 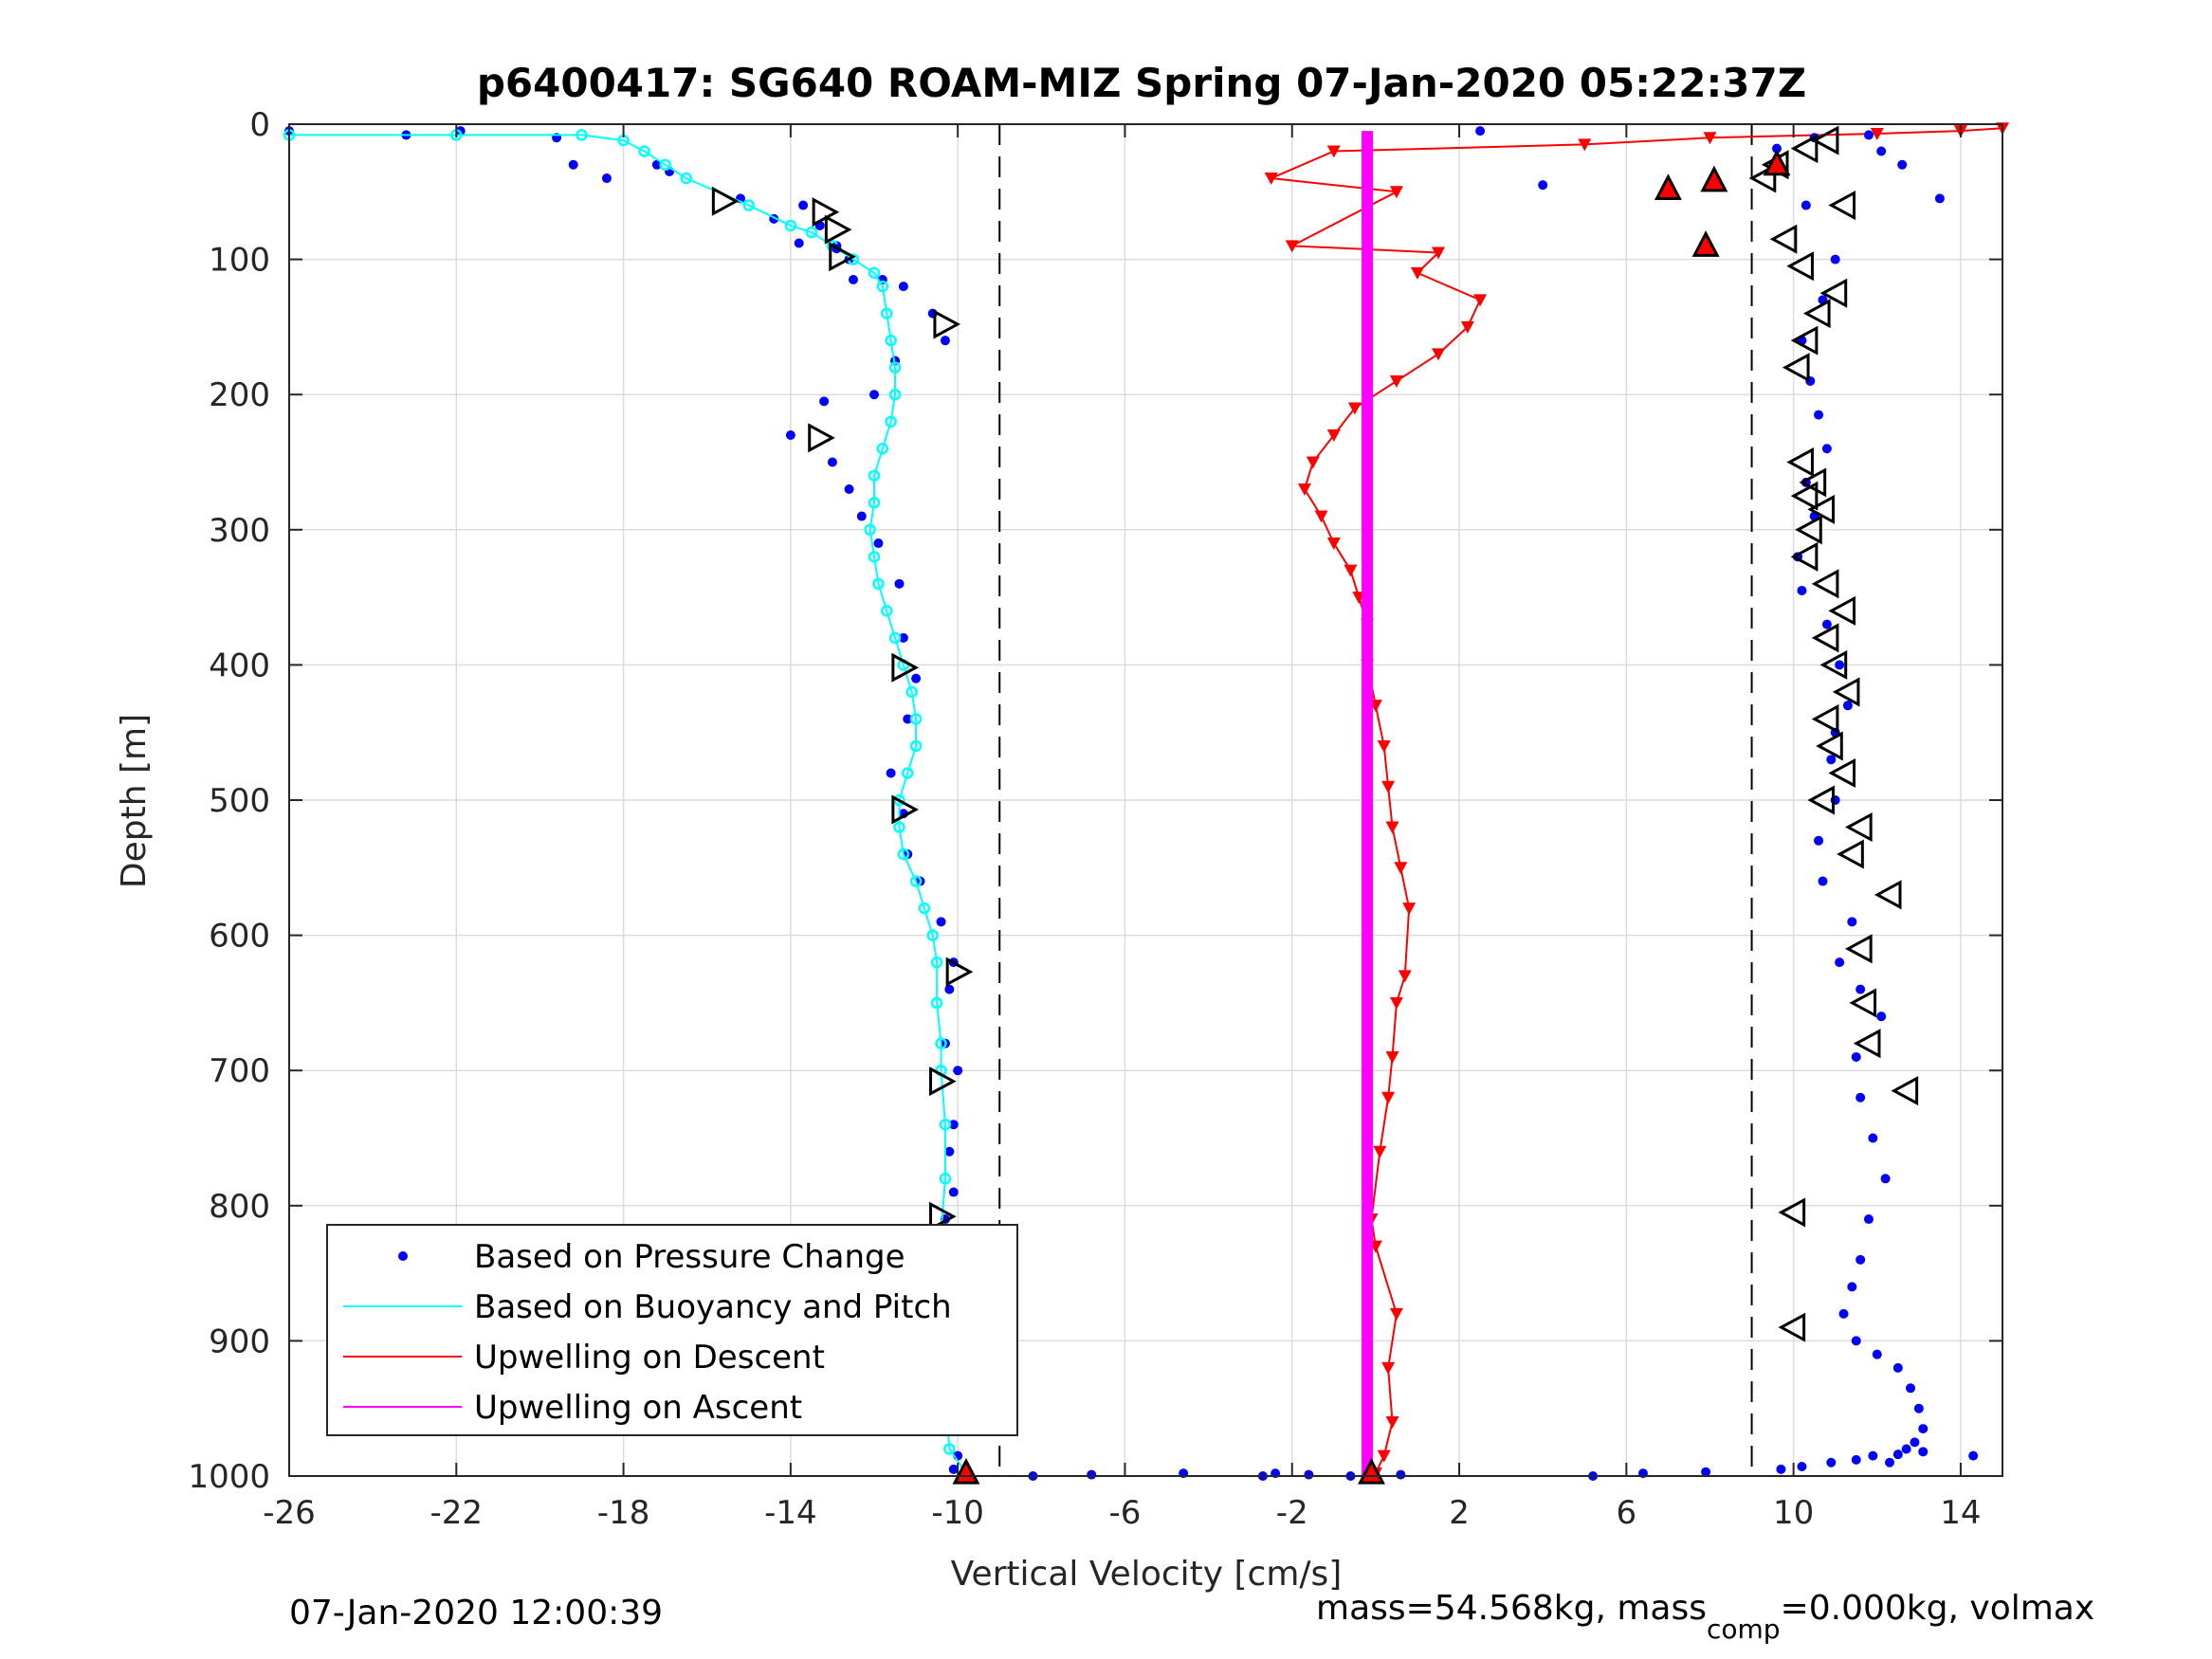 What do you see at coordinates (239, 1207) in the screenshot?
I see `y-tick-label: 800` at bounding box center [239, 1207].